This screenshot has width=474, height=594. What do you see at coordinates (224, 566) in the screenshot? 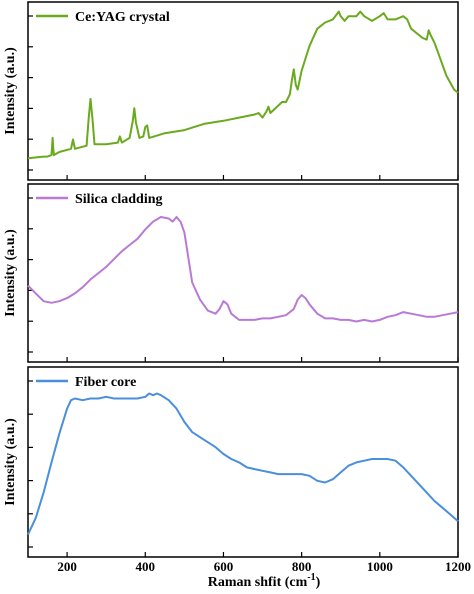
I see `x-tick-label: 600` at bounding box center [224, 566].